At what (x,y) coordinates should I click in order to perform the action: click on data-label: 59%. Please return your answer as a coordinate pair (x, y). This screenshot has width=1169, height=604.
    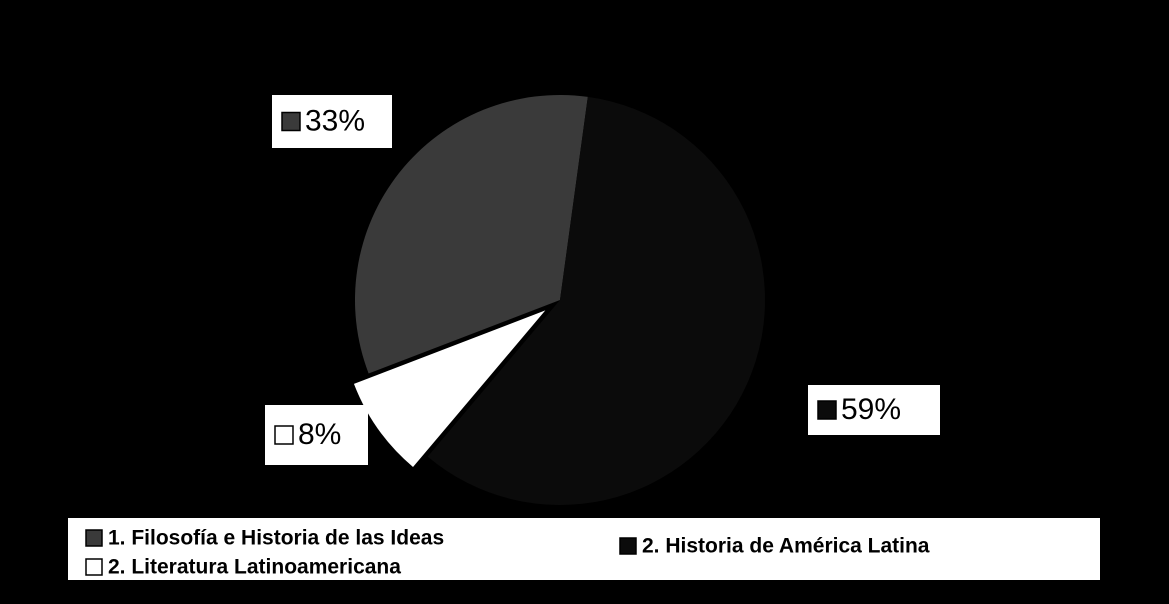
    Looking at the image, I should click on (871, 409).